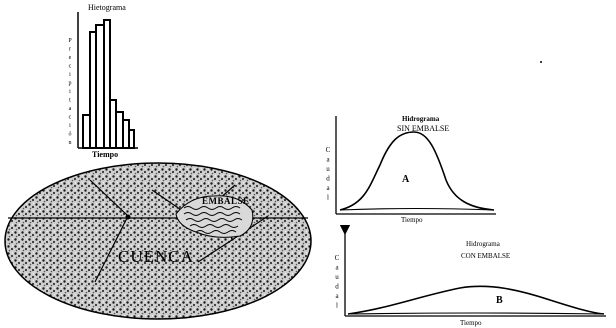 This screenshot has height=328, width=616. I want to click on reservoir-waves, so click(213, 220).